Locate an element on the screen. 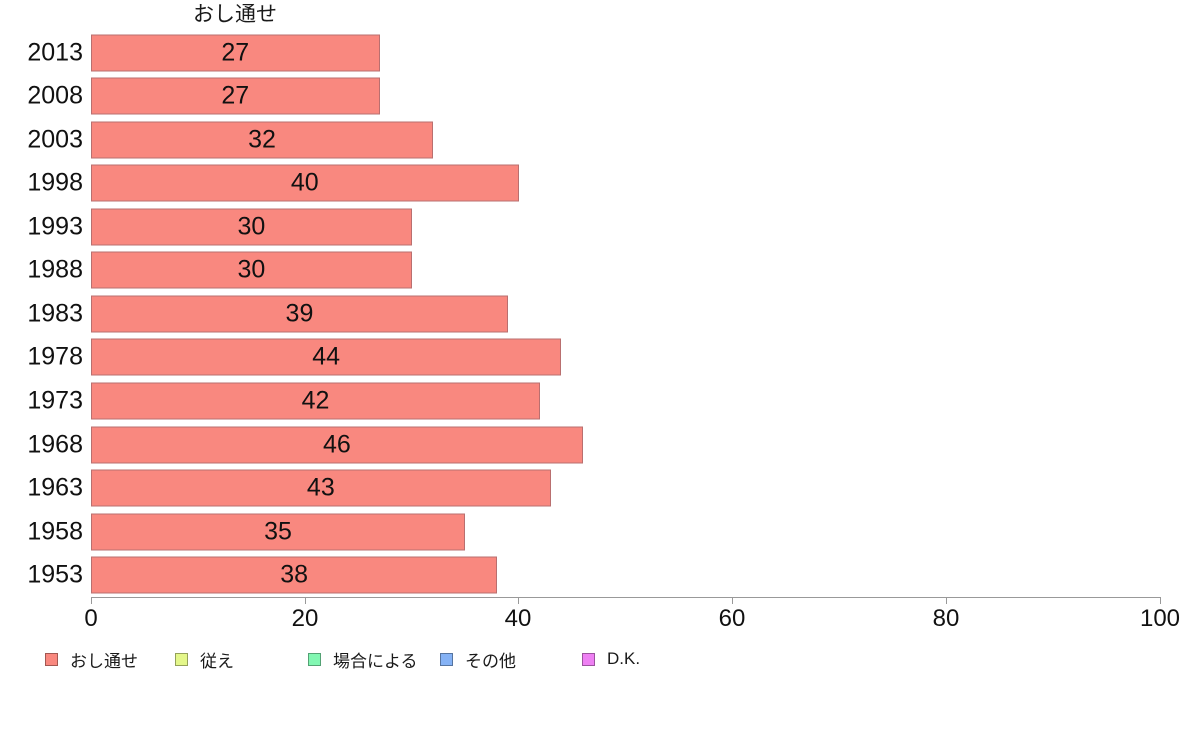 Image resolution: width=1188 pixels, height=736 pixels. legend-label: おし通せ is located at coordinates (104, 661).